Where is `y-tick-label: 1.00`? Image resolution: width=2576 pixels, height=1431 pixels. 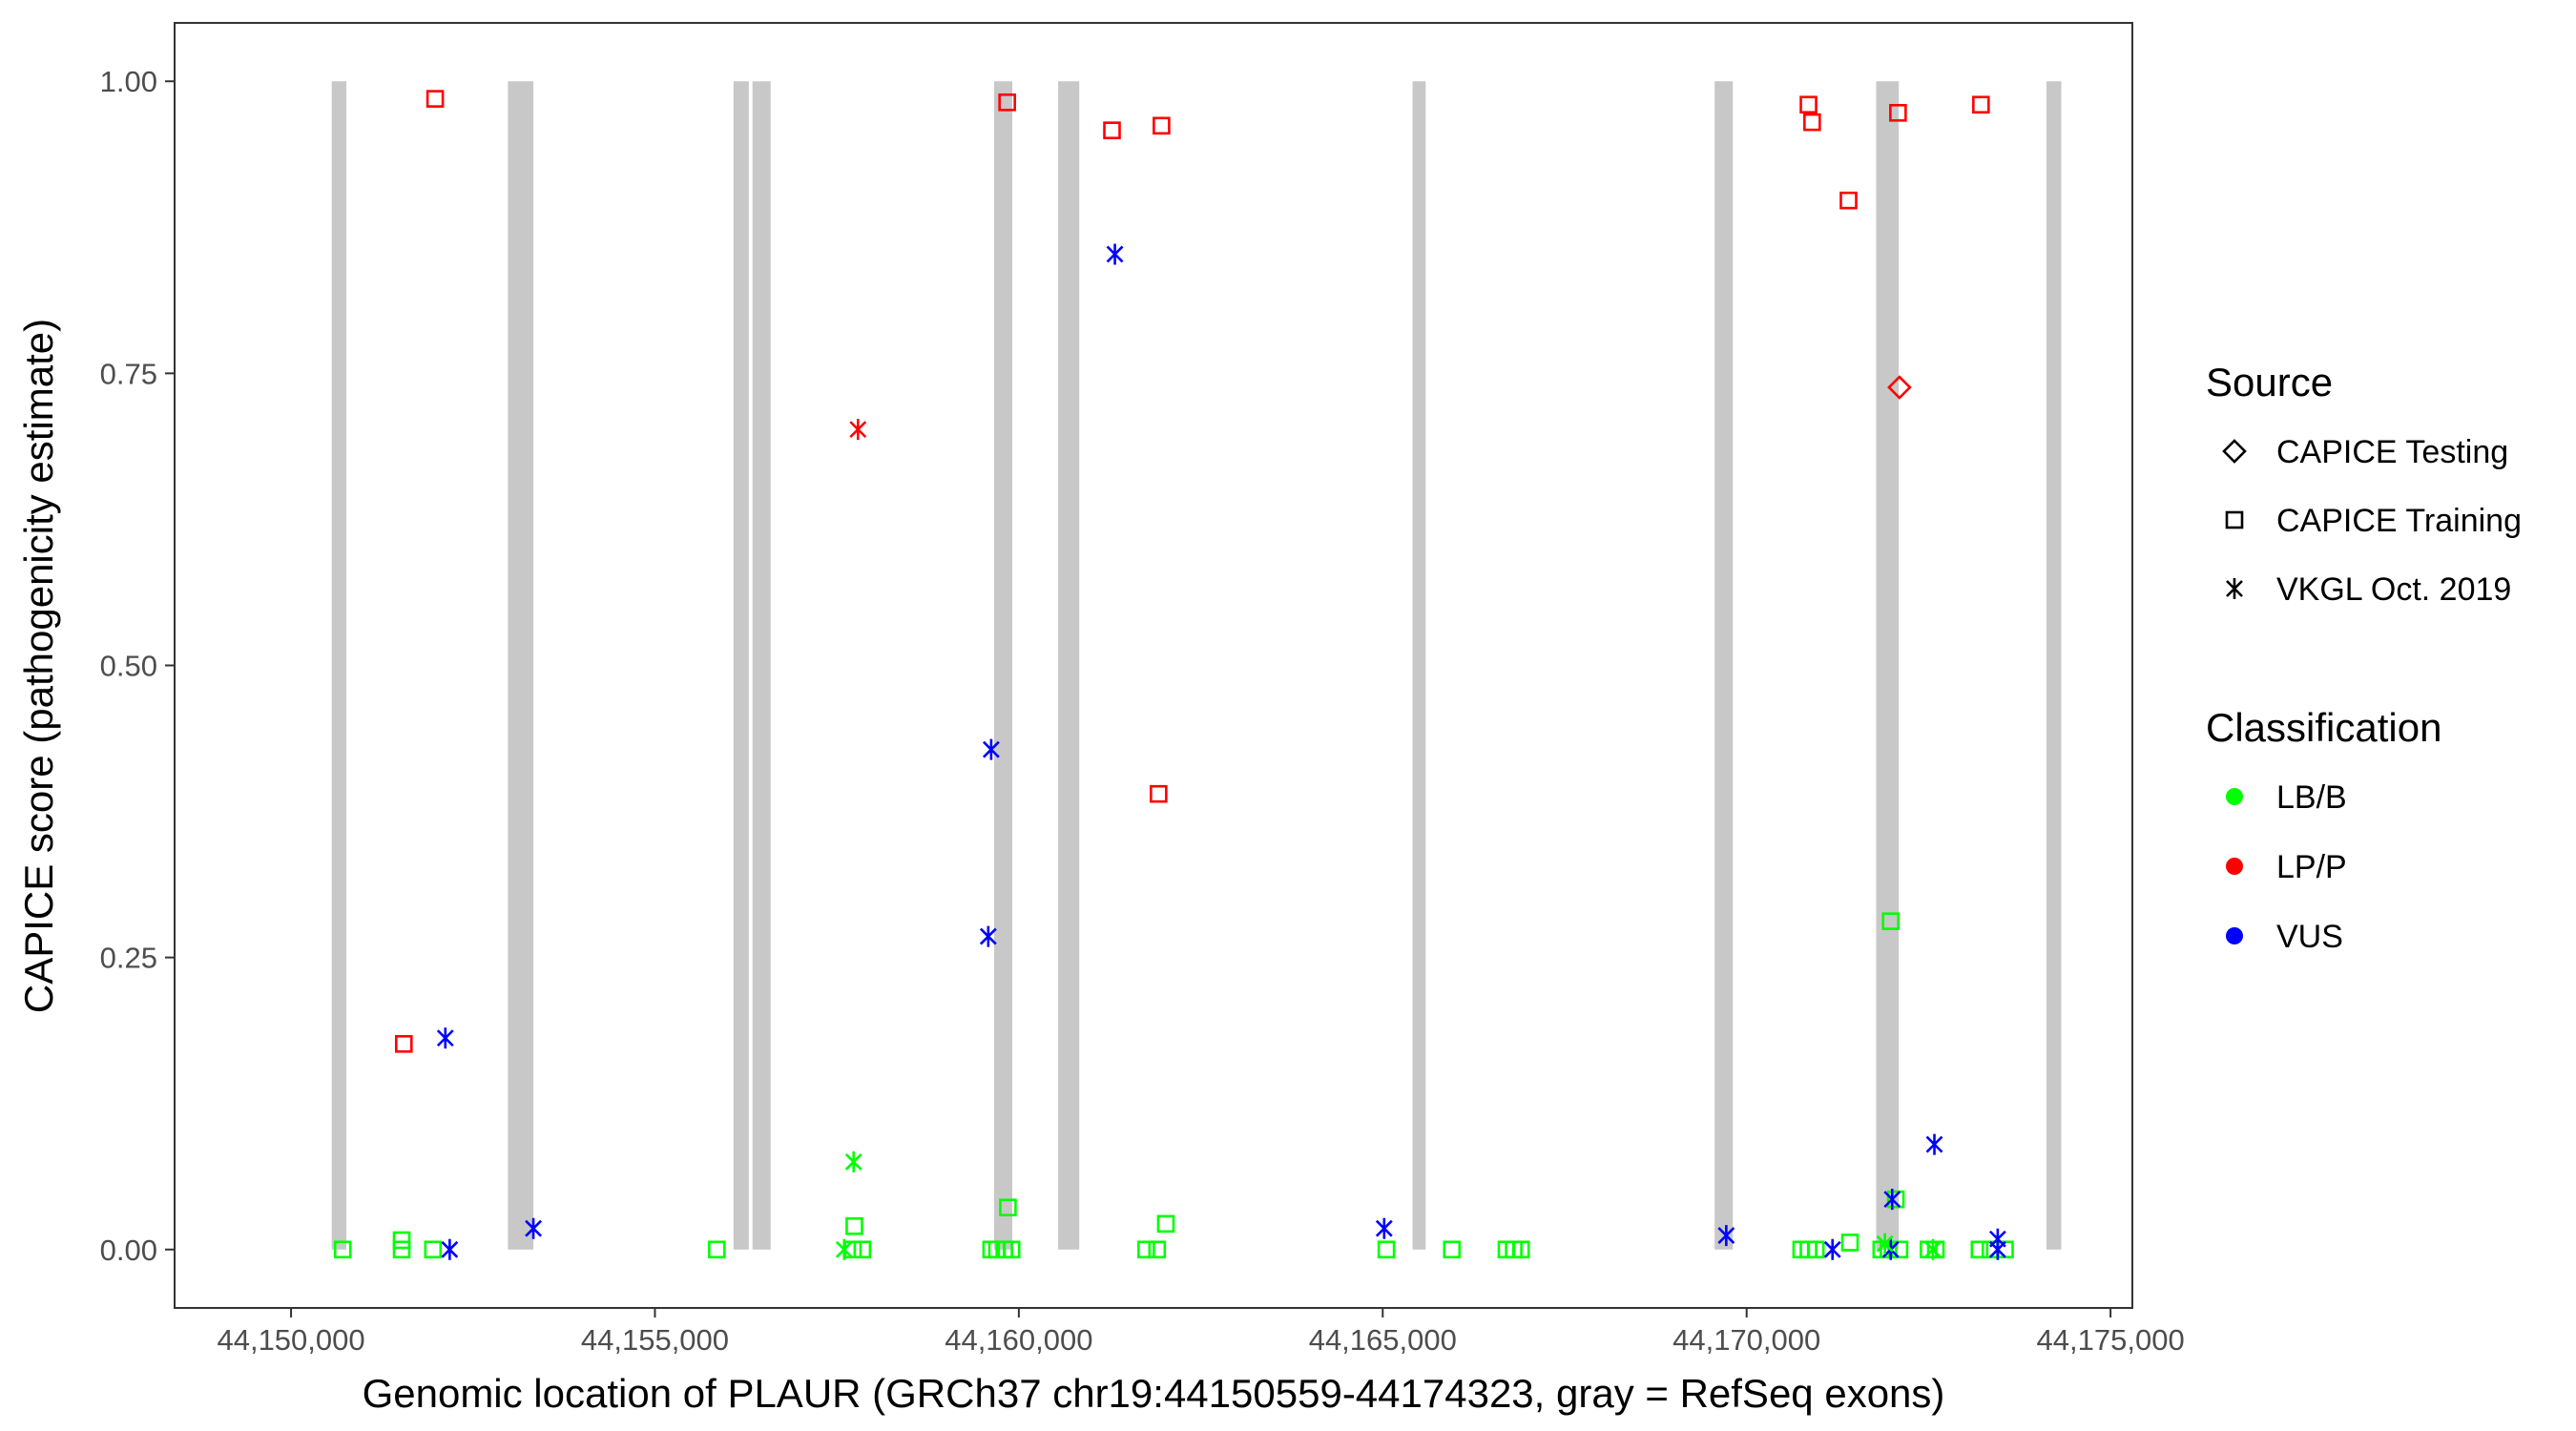
y-tick-label: 1.00 is located at coordinates (128, 81).